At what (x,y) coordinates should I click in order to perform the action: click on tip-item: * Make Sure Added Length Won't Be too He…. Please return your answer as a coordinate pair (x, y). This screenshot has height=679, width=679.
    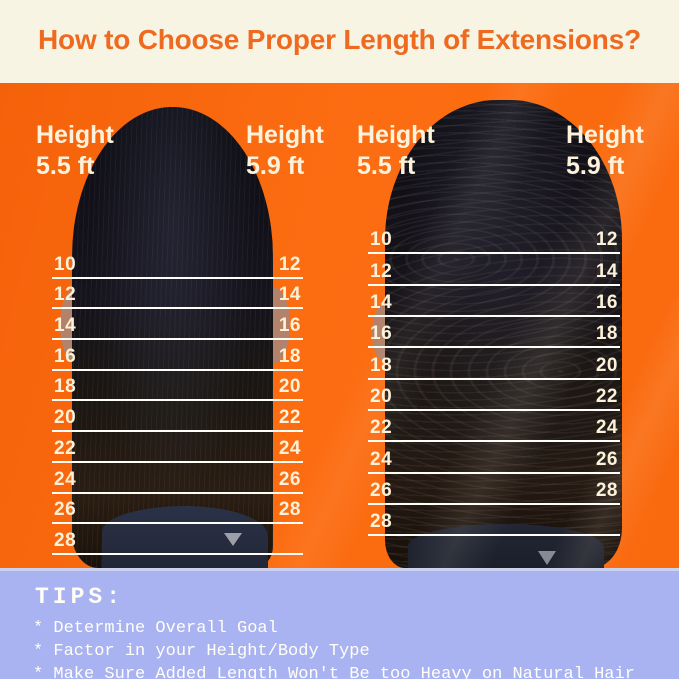
    Looking at the image, I should click on (334, 672).